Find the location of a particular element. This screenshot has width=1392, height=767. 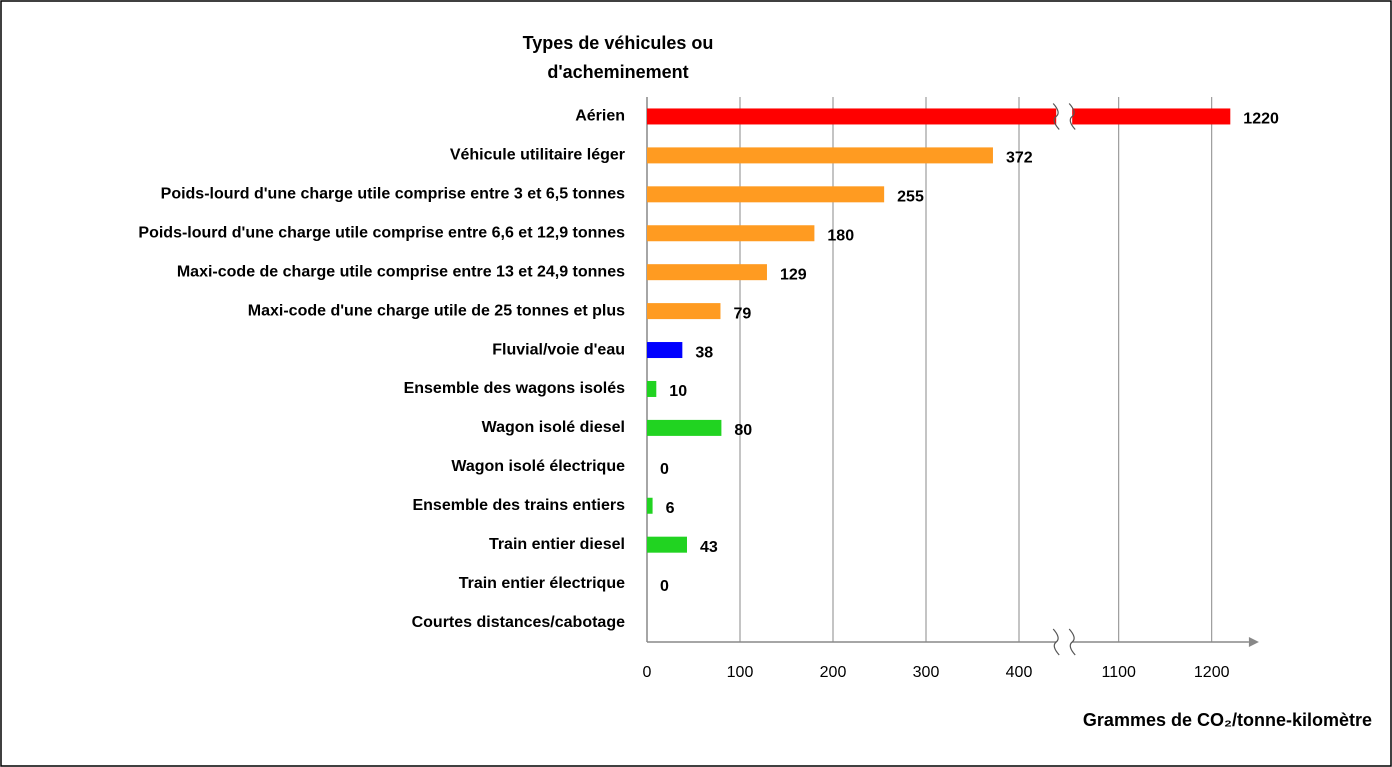

value-label: 129 is located at coordinates (793, 274).